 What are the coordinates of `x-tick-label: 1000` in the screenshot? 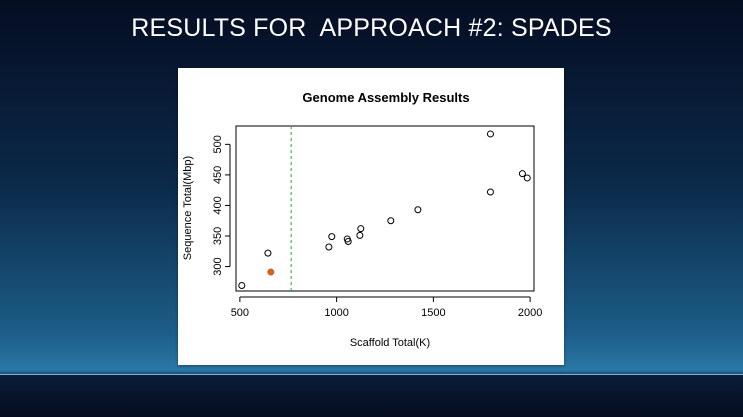 It's located at (336, 313).